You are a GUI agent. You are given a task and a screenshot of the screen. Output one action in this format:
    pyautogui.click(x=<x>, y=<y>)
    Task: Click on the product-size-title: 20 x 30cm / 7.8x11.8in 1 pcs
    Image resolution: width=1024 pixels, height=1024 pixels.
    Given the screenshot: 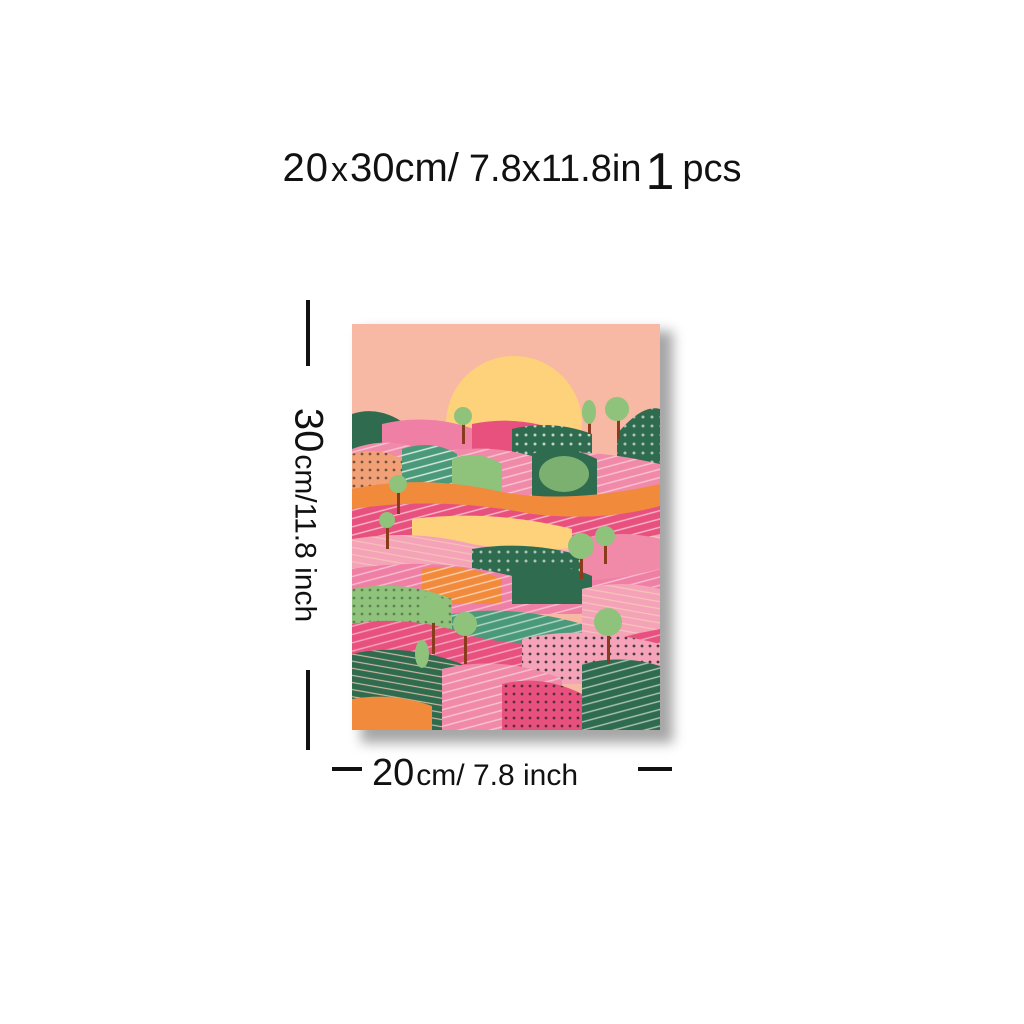 What is the action you would take?
    pyautogui.click(x=512, y=168)
    